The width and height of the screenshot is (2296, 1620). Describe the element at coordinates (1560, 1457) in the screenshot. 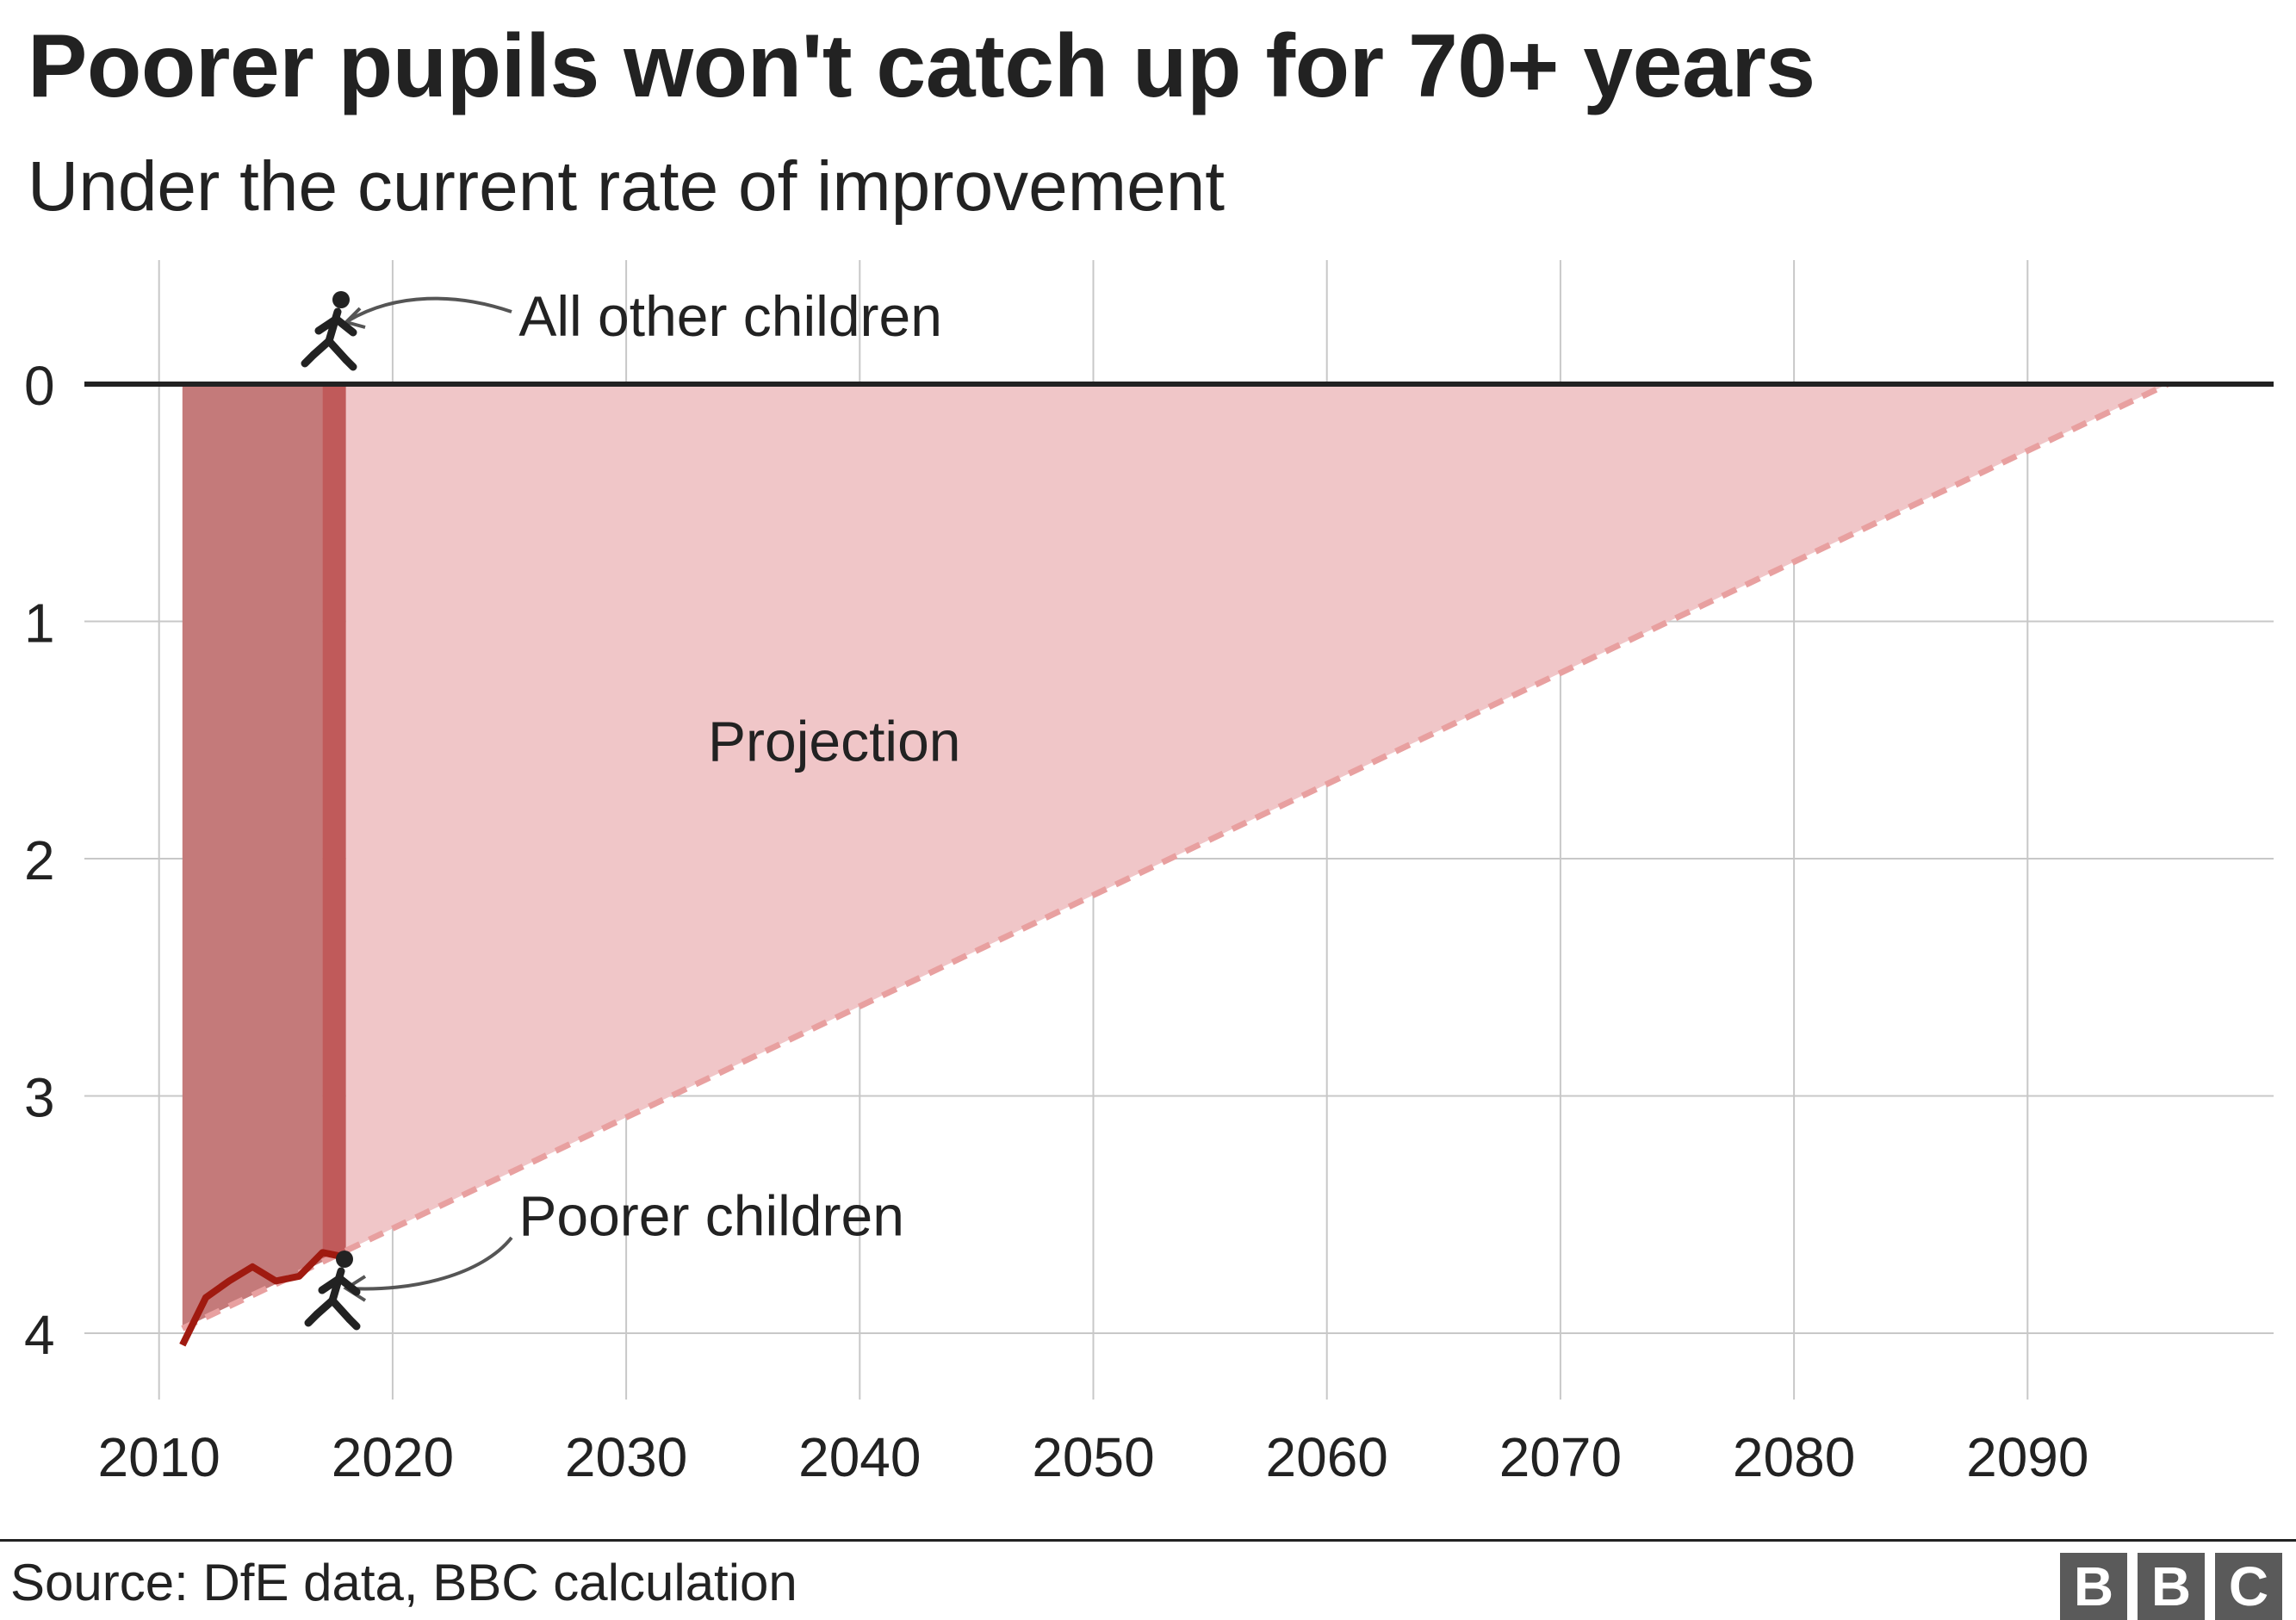

I see `x-tick-label: 2070` at that location.